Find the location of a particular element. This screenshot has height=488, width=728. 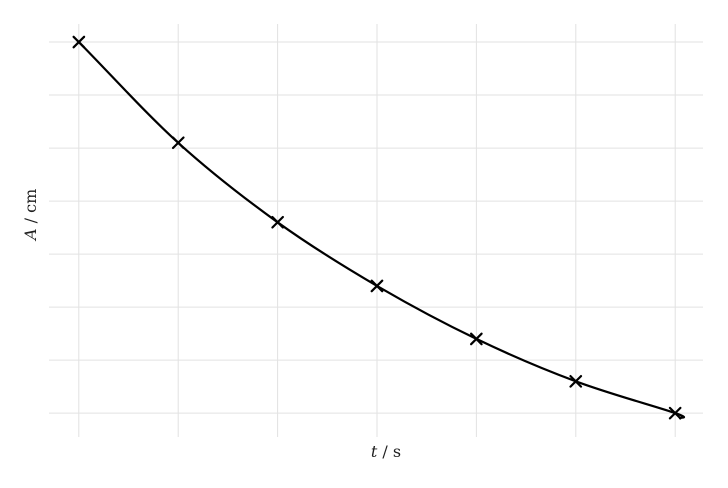

y-axis-variable: A is located at coordinates (30, 234).